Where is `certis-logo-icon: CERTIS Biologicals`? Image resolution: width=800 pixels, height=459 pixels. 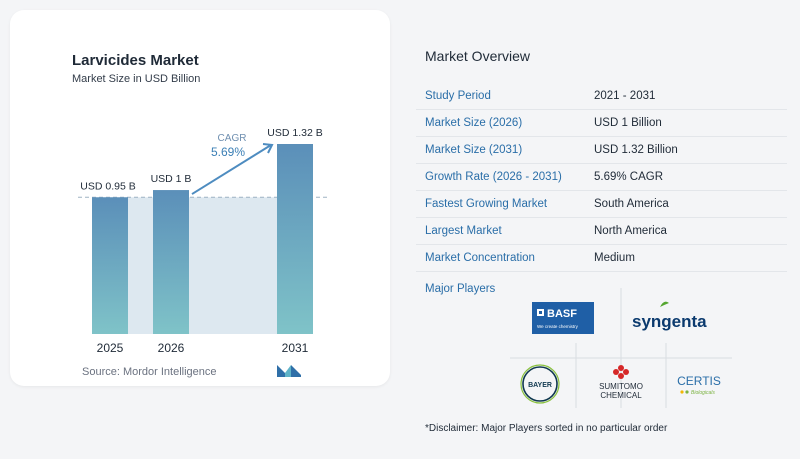 certis-logo-icon: CERTIS Biologicals is located at coordinates (699, 385).